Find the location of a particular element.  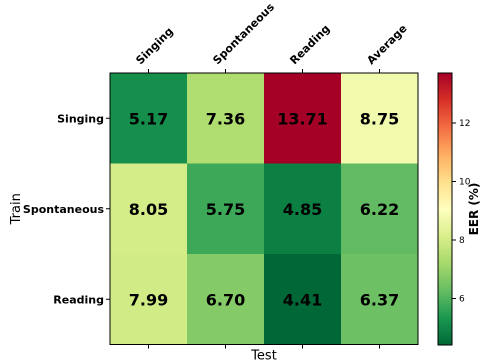

cell-value-label: 6.22 is located at coordinates (379, 209).